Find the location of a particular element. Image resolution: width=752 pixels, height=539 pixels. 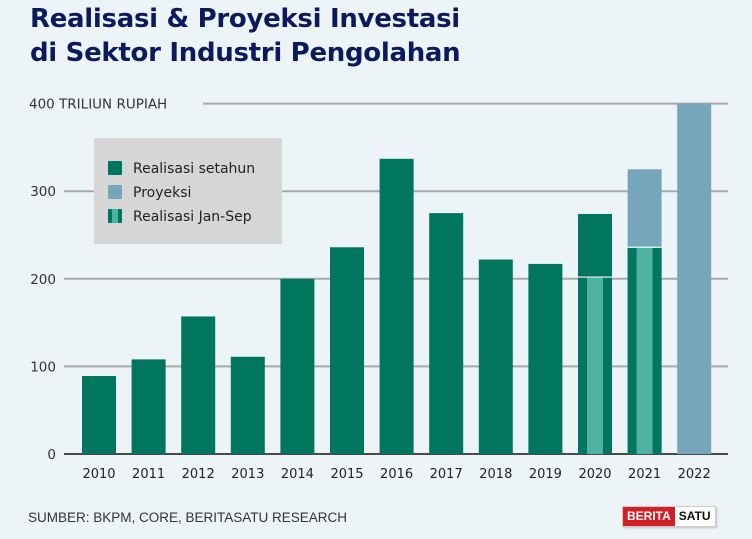

legend-label: Realisasi Jan-Sep is located at coordinates (192, 217).